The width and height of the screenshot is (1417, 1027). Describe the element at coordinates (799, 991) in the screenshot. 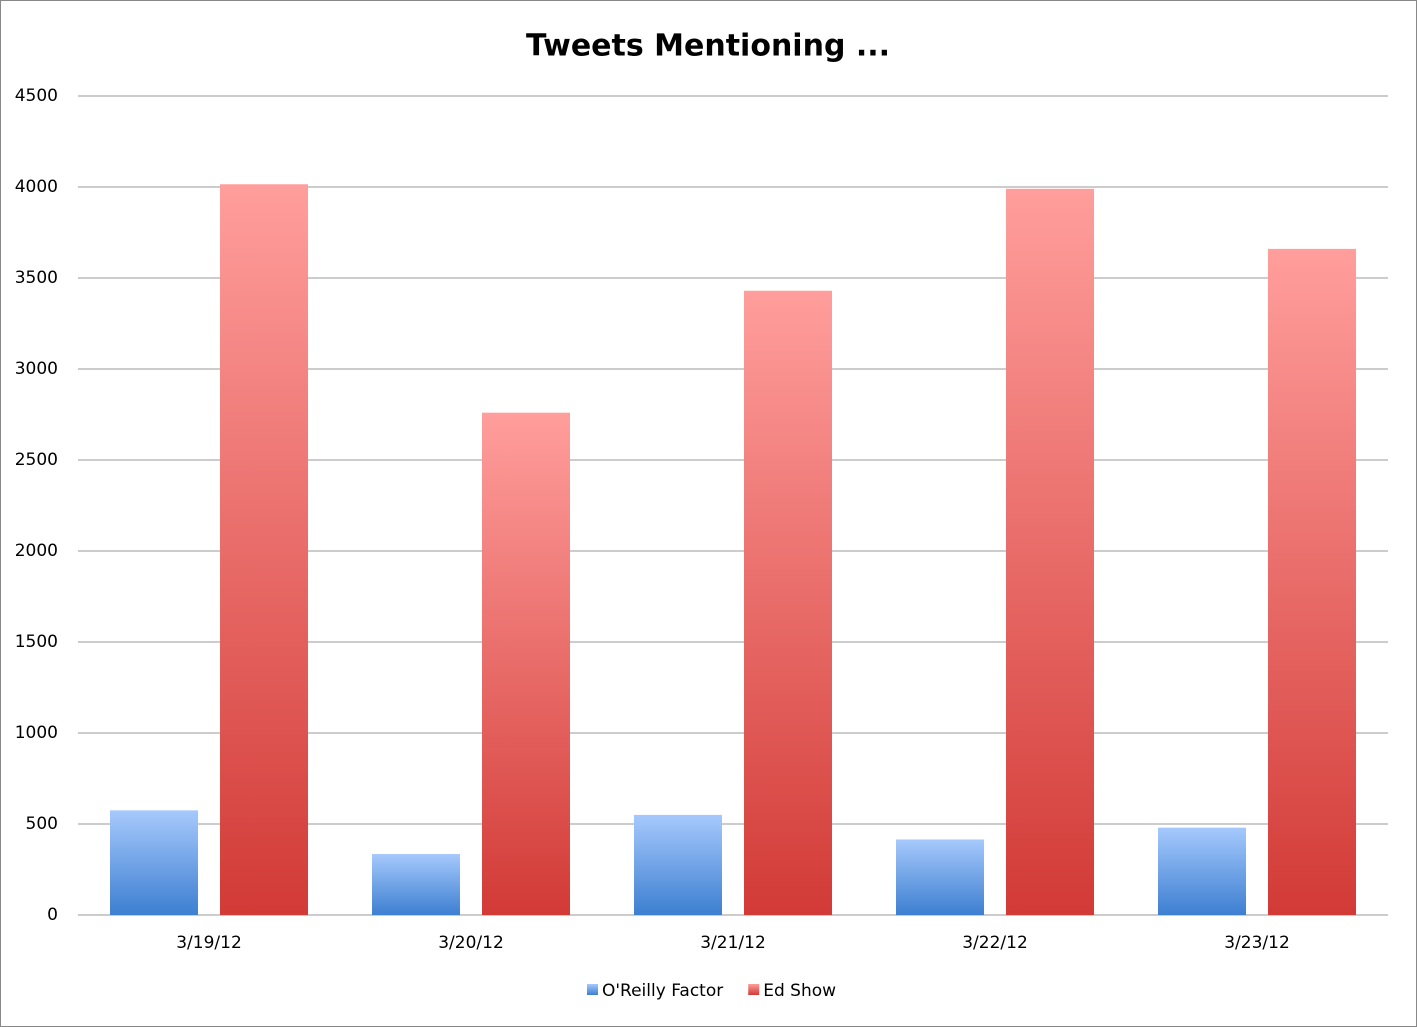

I see `legend-label: Ed Show` at that location.